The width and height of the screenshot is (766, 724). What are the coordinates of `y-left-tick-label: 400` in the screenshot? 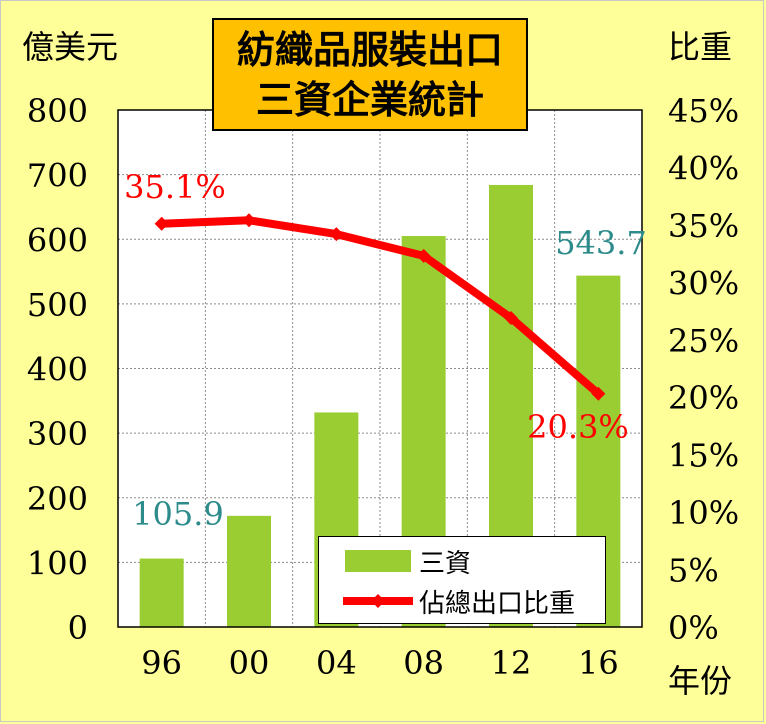 It's located at (57, 370).